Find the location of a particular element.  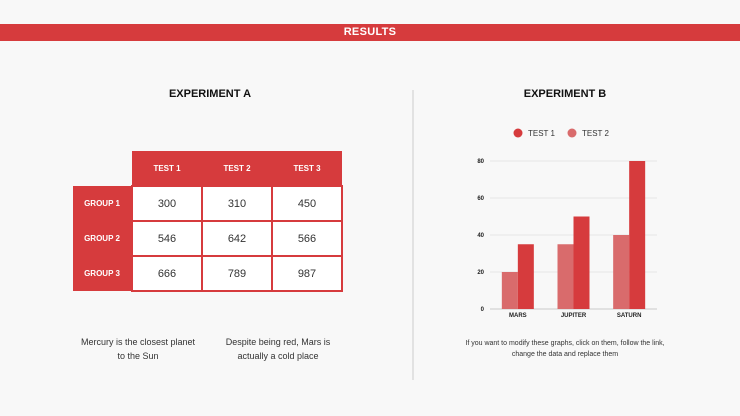

y-tick-label: 80 is located at coordinates (480, 162).